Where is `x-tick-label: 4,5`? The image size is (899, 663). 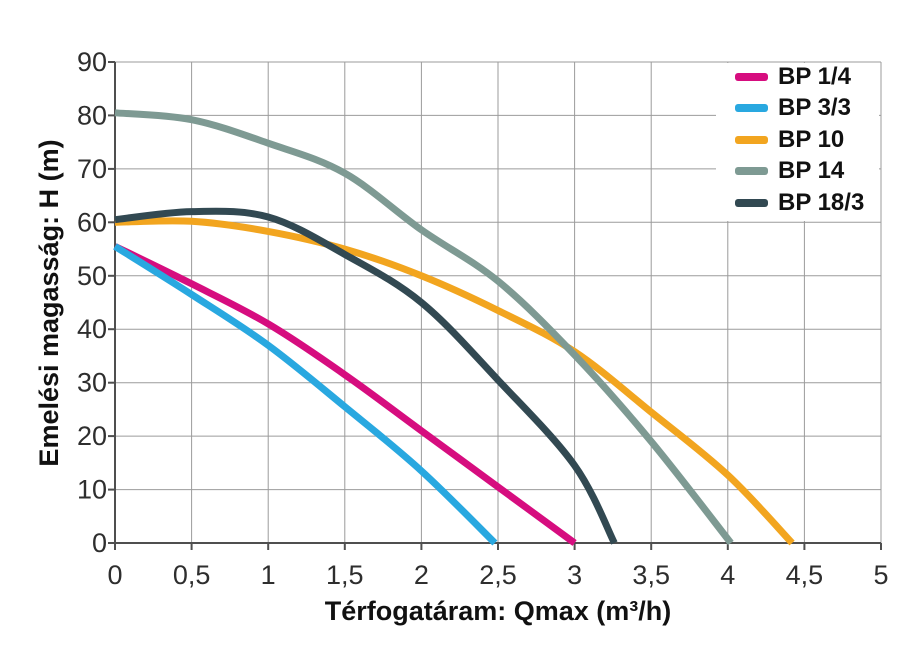
x-tick-label: 4,5 is located at coordinates (805, 575).